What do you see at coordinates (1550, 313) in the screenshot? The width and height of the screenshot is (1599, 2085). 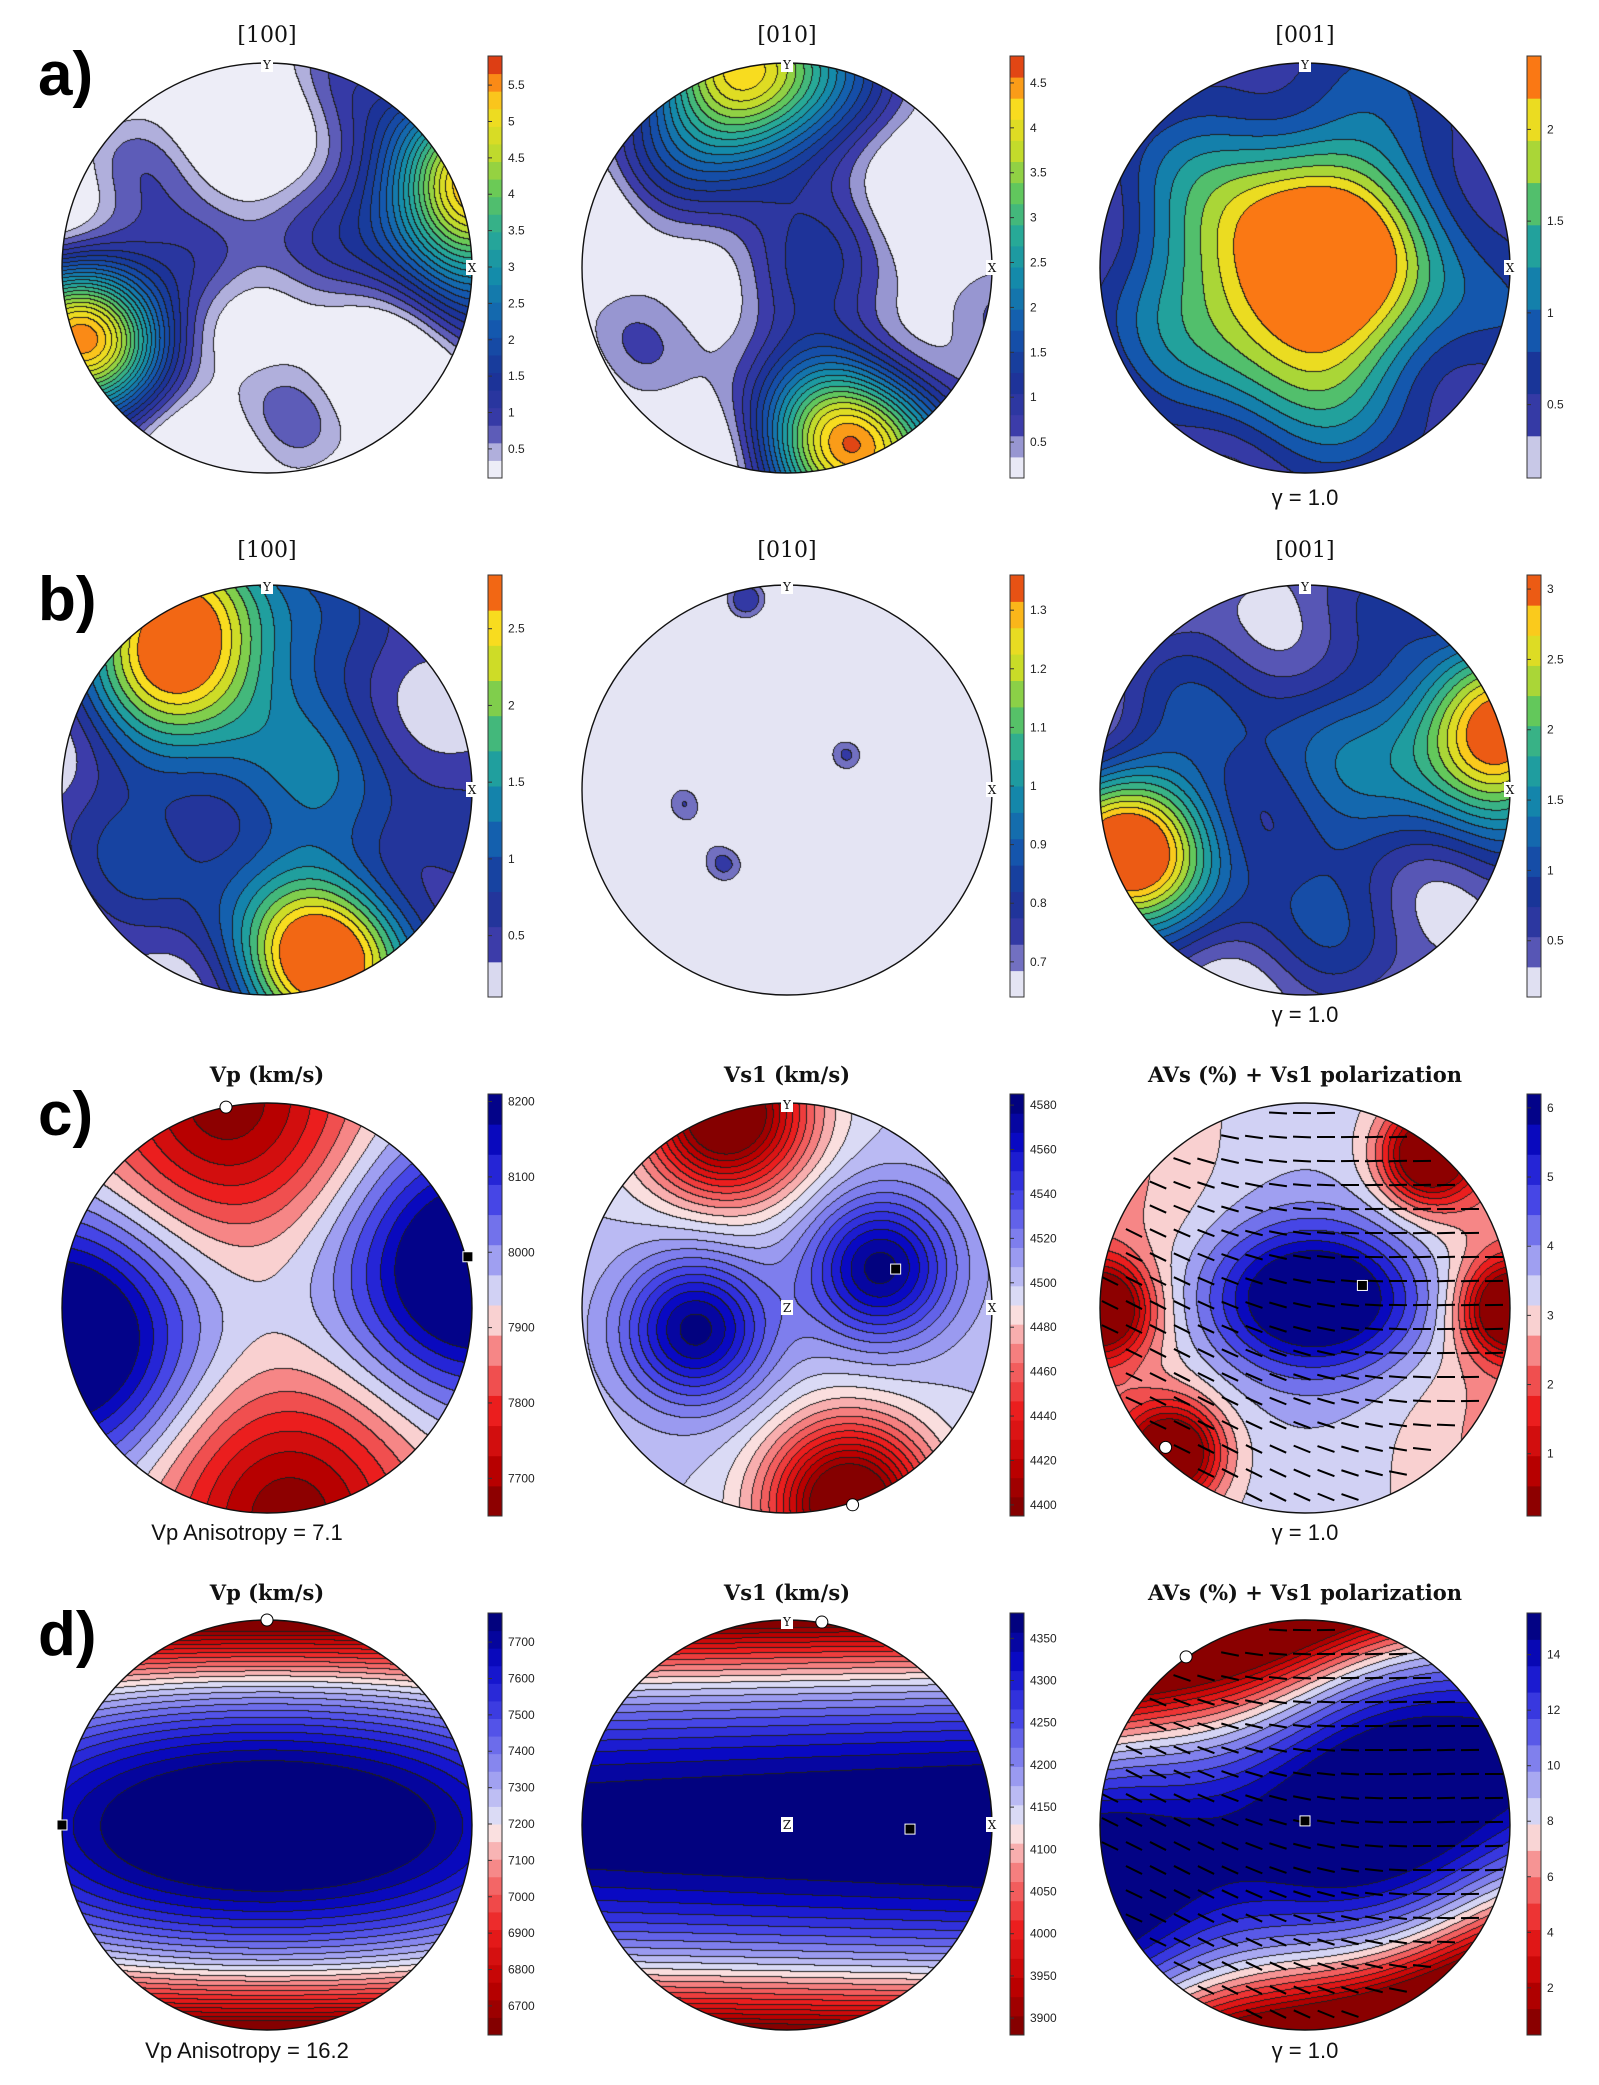 I see `colorbar-tick-label: 1` at bounding box center [1550, 313].